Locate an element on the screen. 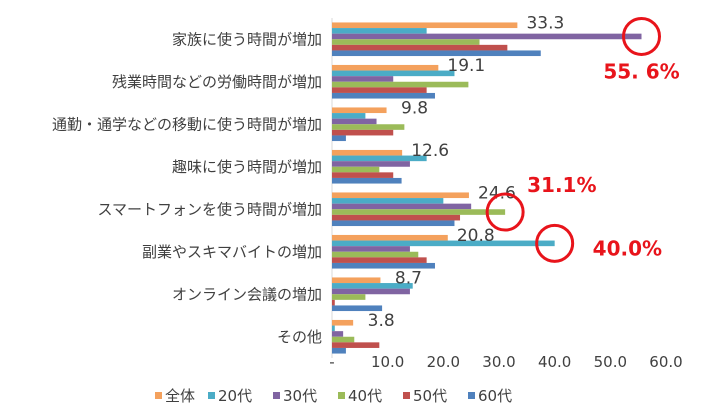 Image resolution: width=707 pixels, height=417 pixels. x-tick-label: 40.0 is located at coordinates (554, 362).